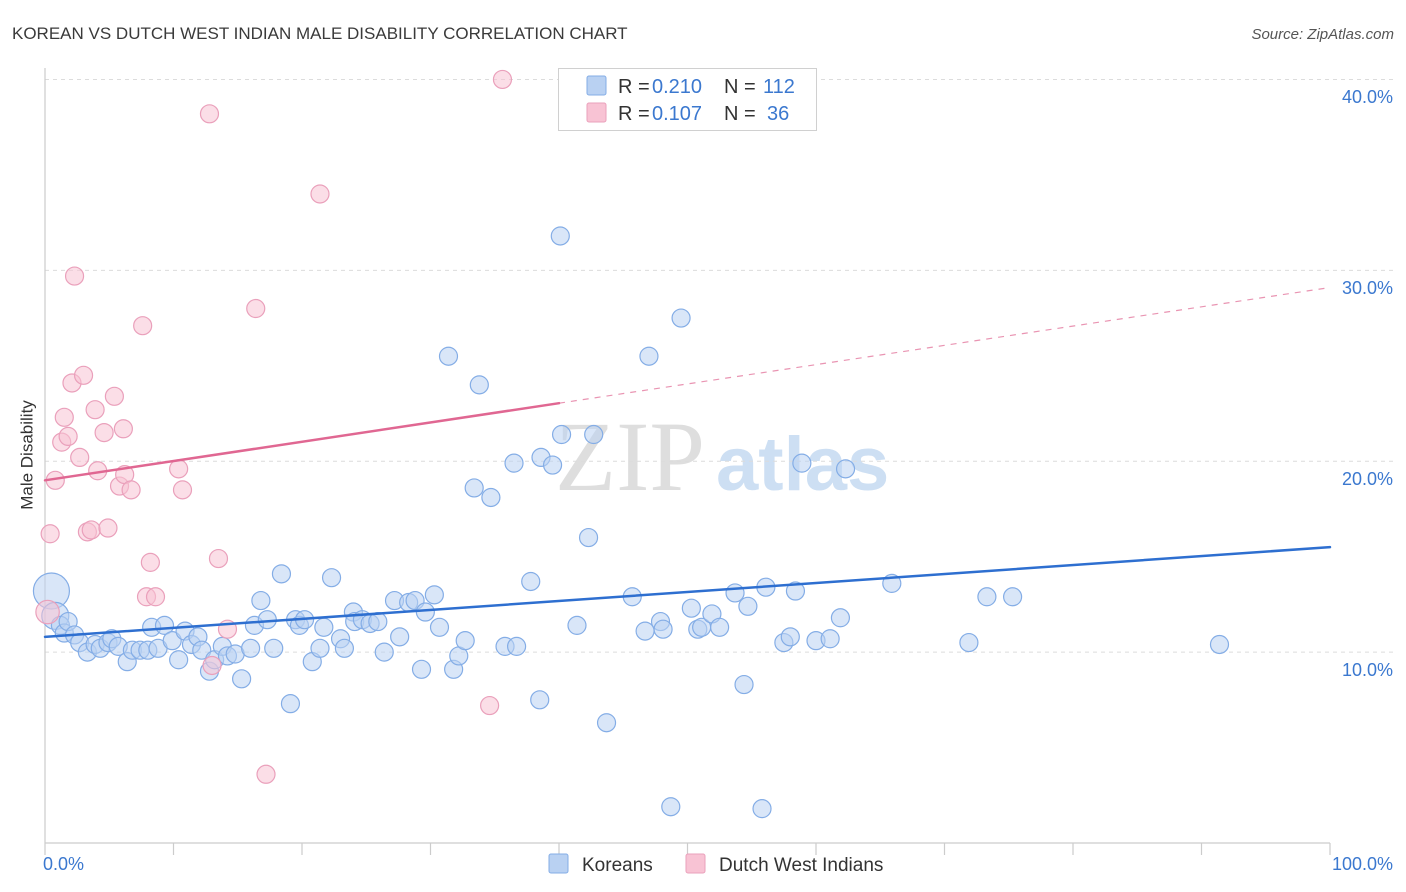 The height and width of the screenshot is (892, 1406). Describe the element at coordinates (1367, 383) in the screenshot. I see `y-tick-labels: 10.0% 20.0% 30.0% 40.0%` at that location.